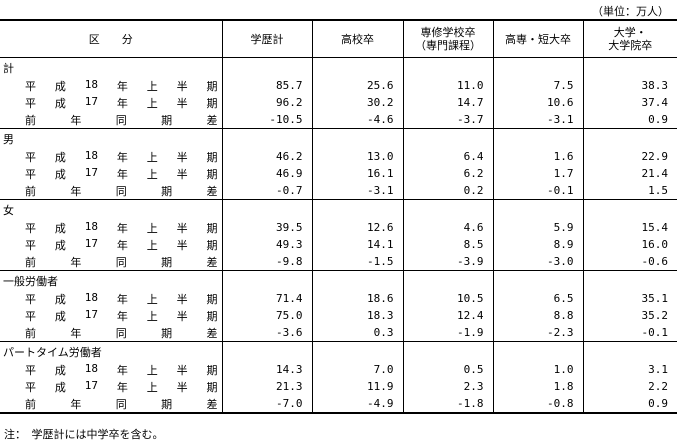  Describe the element at coordinates (447, 244) in the screenshot. I see `cell-value: 8.5` at that location.